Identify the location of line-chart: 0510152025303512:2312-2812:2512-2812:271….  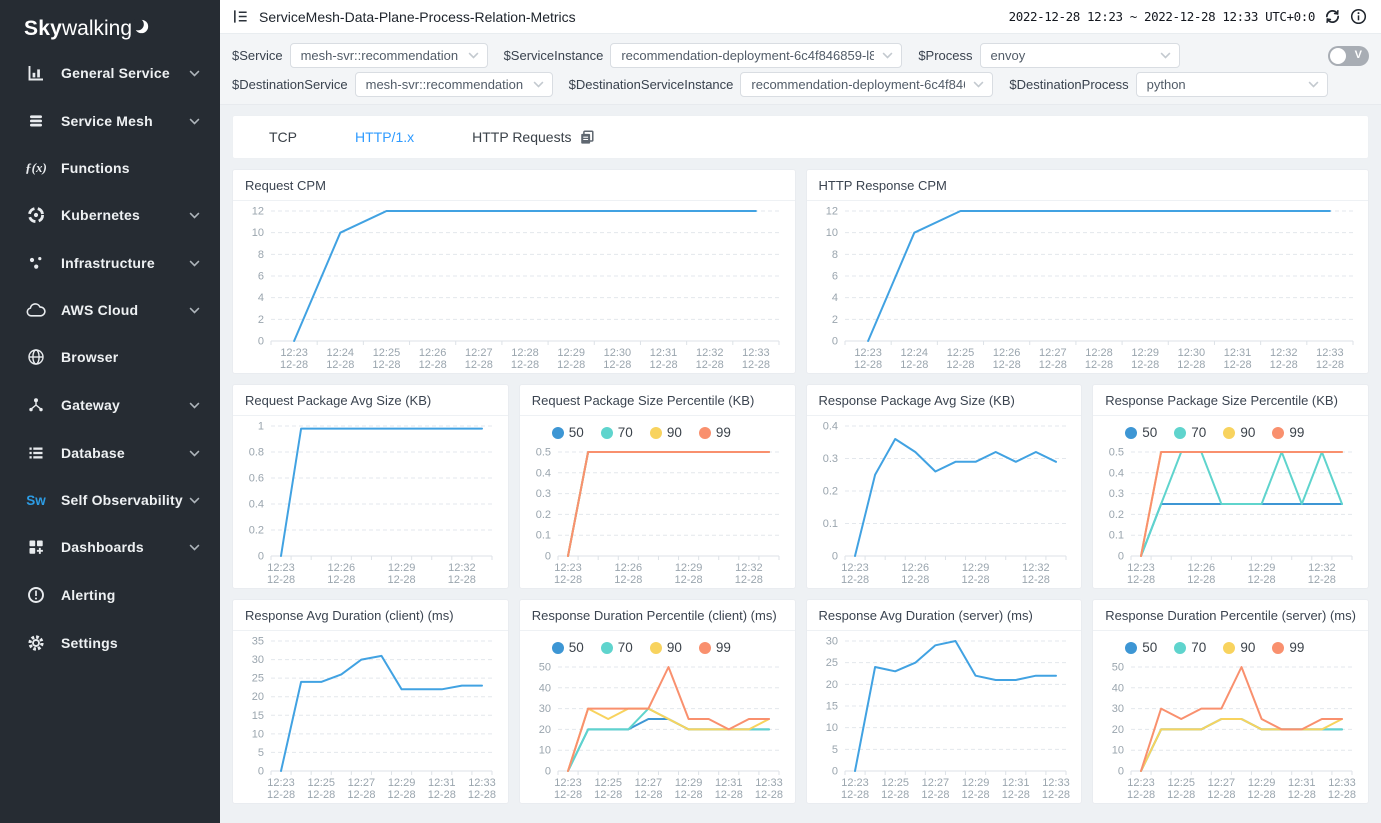
(370, 717).